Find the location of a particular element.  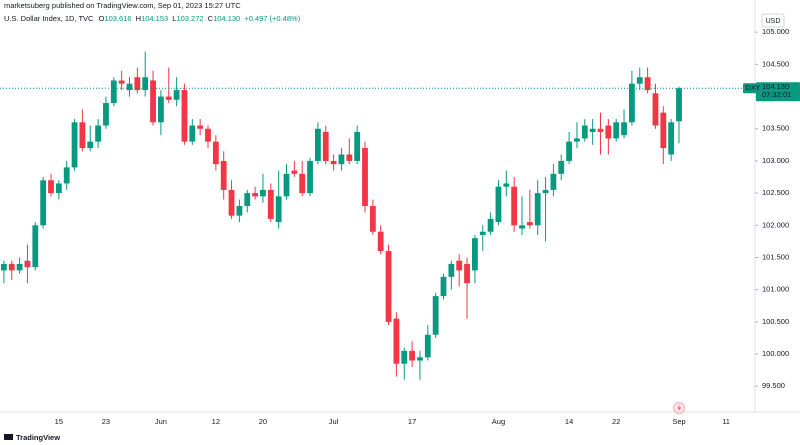

ohlc-value: 103.616 is located at coordinates (117, 18).